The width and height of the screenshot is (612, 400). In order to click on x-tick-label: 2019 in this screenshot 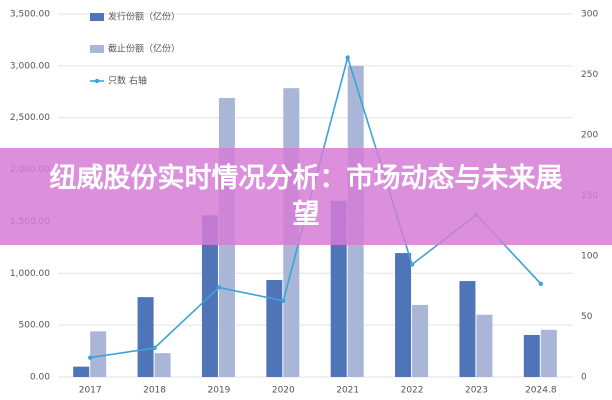, I will do `click(218, 391)`.